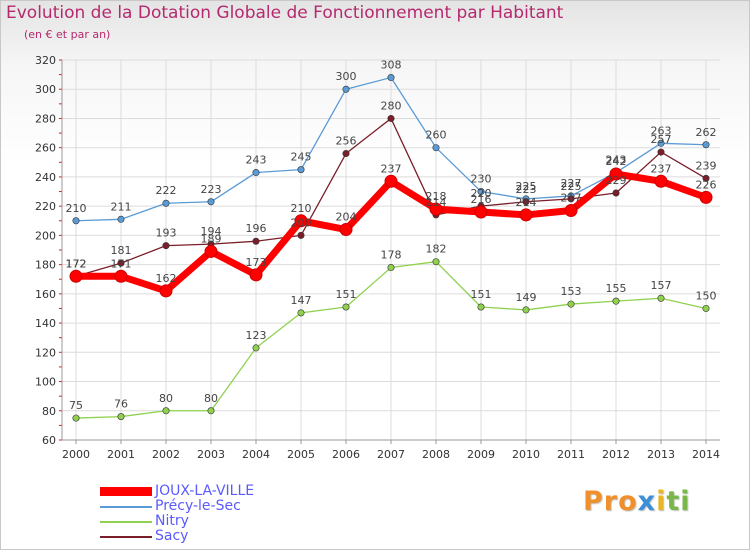 The image size is (750, 550). I want to click on data-label-joux-la-ville: 216, so click(481, 199).